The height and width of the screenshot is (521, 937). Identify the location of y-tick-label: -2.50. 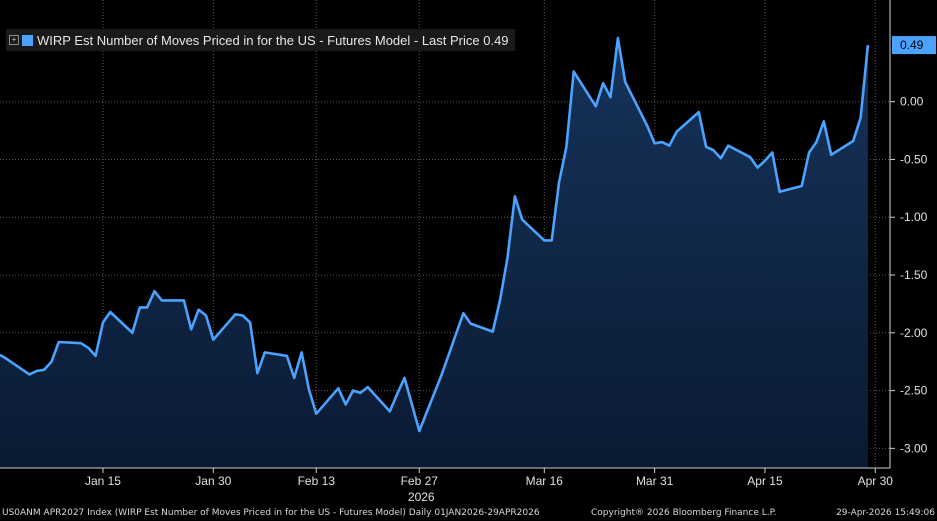
(914, 391).